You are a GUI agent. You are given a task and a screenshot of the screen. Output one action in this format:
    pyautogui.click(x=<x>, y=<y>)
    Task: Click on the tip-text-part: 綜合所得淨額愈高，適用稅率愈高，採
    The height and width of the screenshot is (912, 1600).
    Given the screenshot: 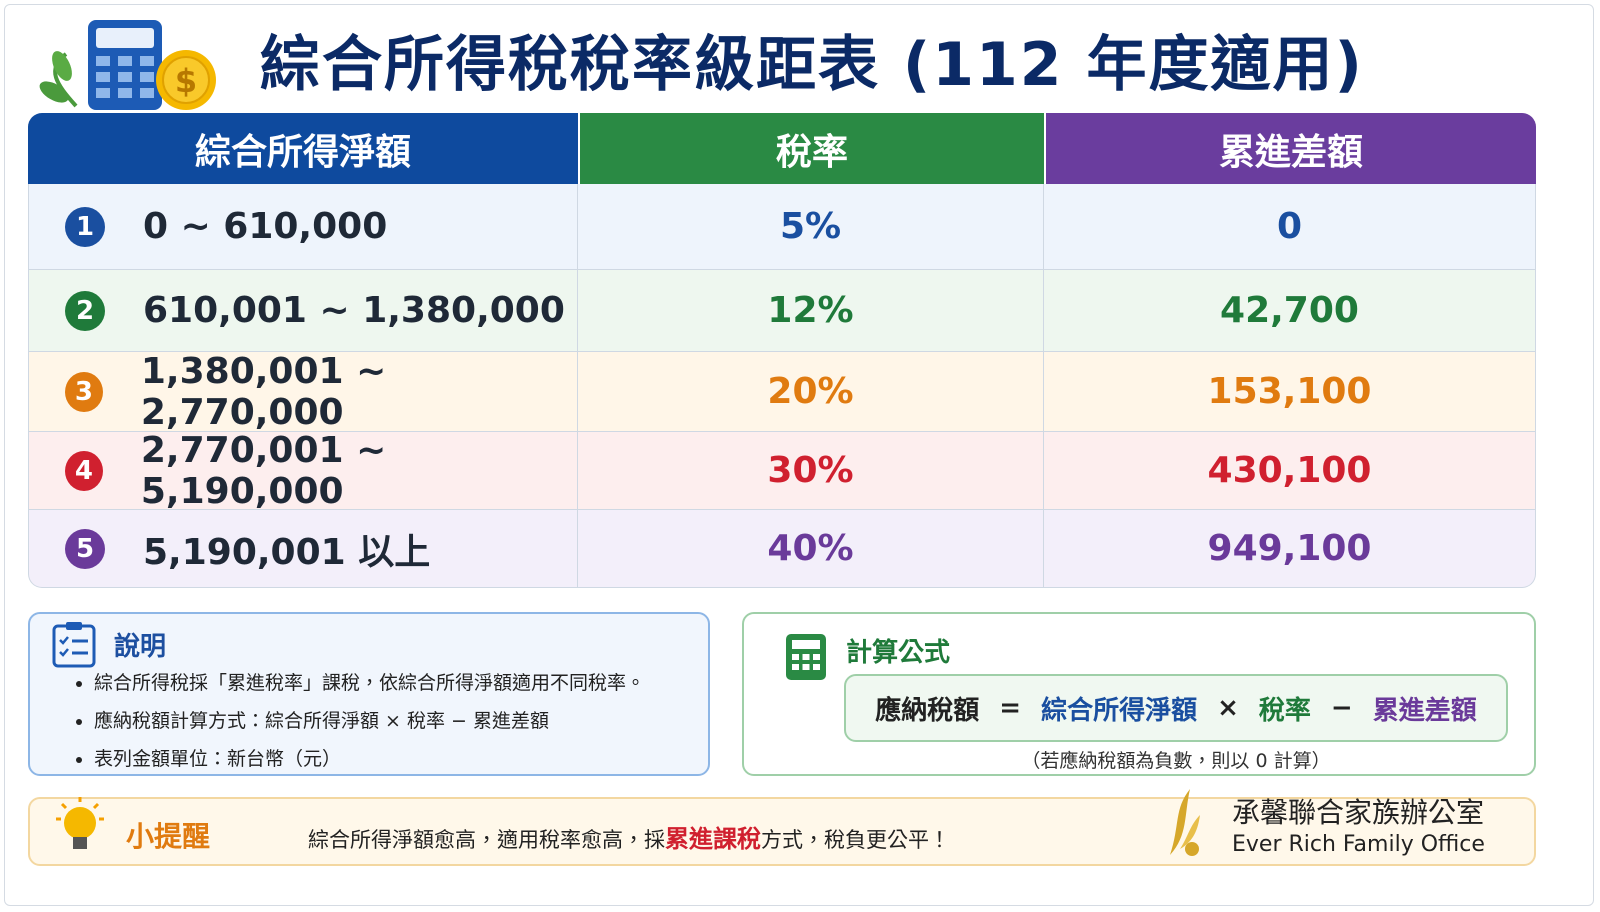 What is the action you would take?
    pyautogui.click(x=486, y=840)
    